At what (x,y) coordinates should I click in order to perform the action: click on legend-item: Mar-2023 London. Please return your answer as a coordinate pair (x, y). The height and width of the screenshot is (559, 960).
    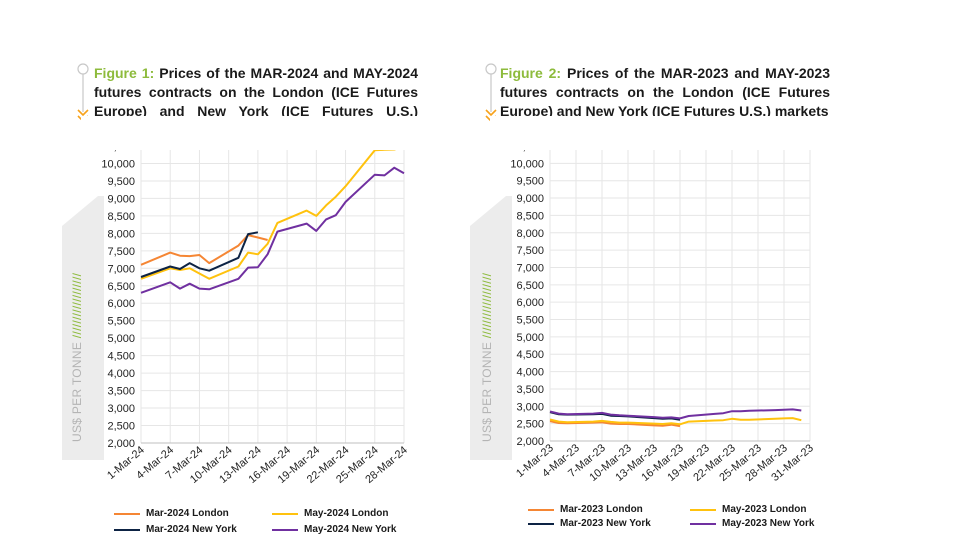
    Looking at the image, I should click on (585, 509).